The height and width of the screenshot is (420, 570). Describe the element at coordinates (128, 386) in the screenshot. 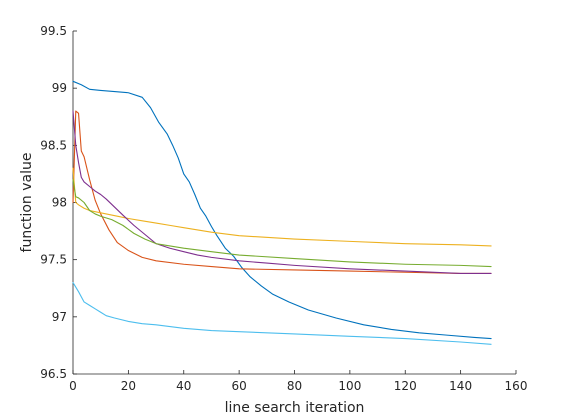

I see `x-tick-label: 20` at that location.